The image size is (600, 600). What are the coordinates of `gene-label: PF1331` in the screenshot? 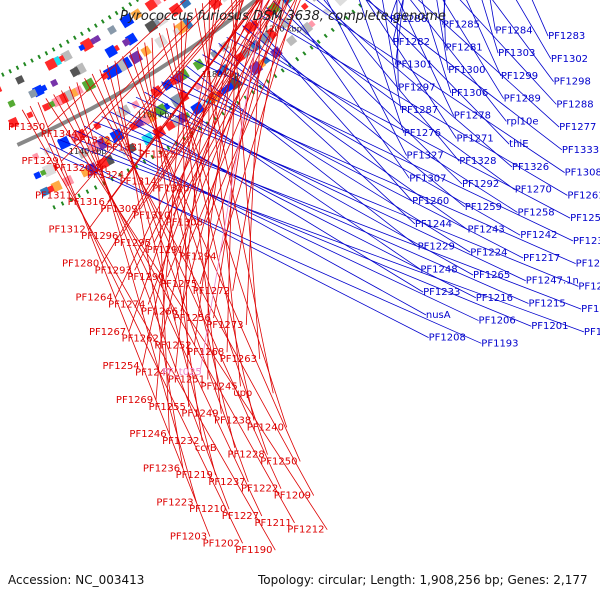 It's located at (124, 147).